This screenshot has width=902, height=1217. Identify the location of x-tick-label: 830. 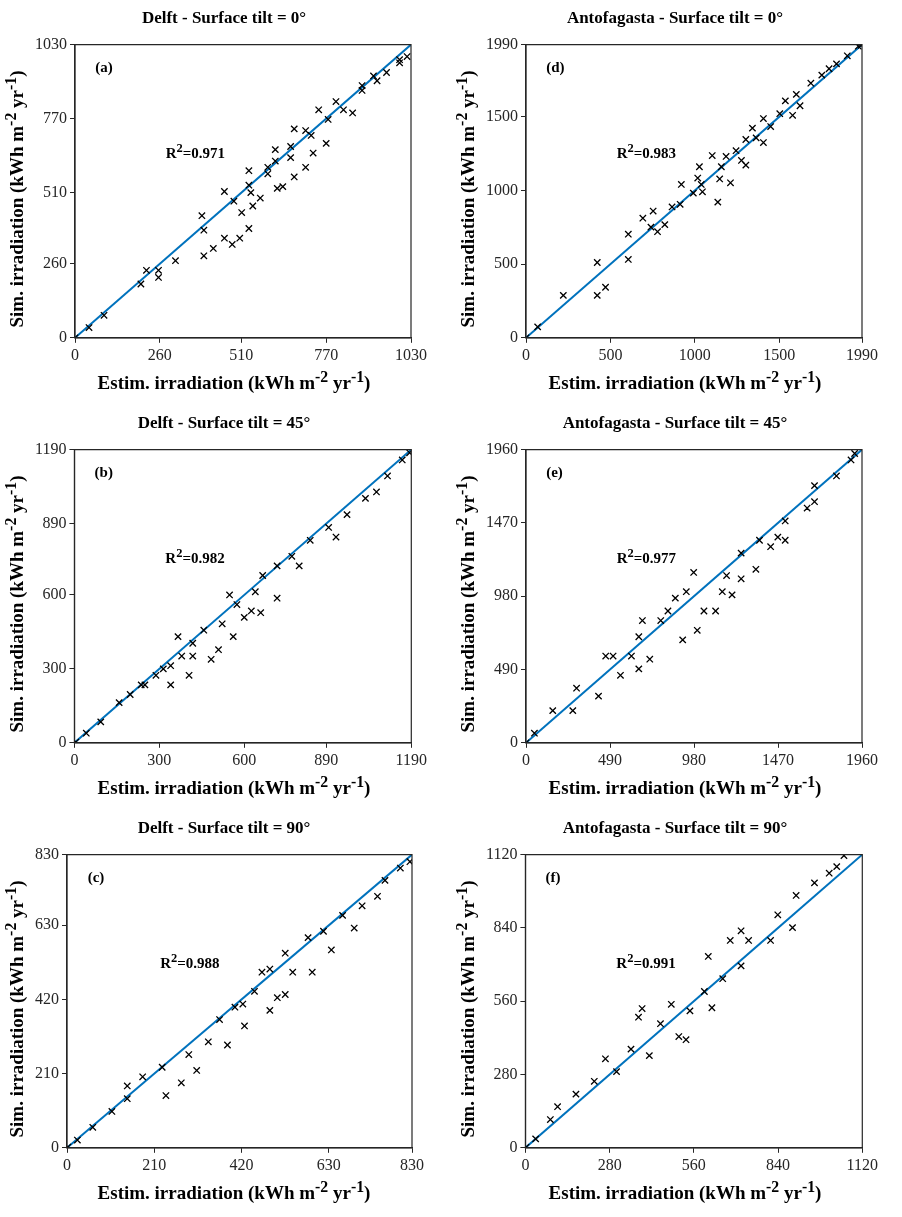
(412, 1164).